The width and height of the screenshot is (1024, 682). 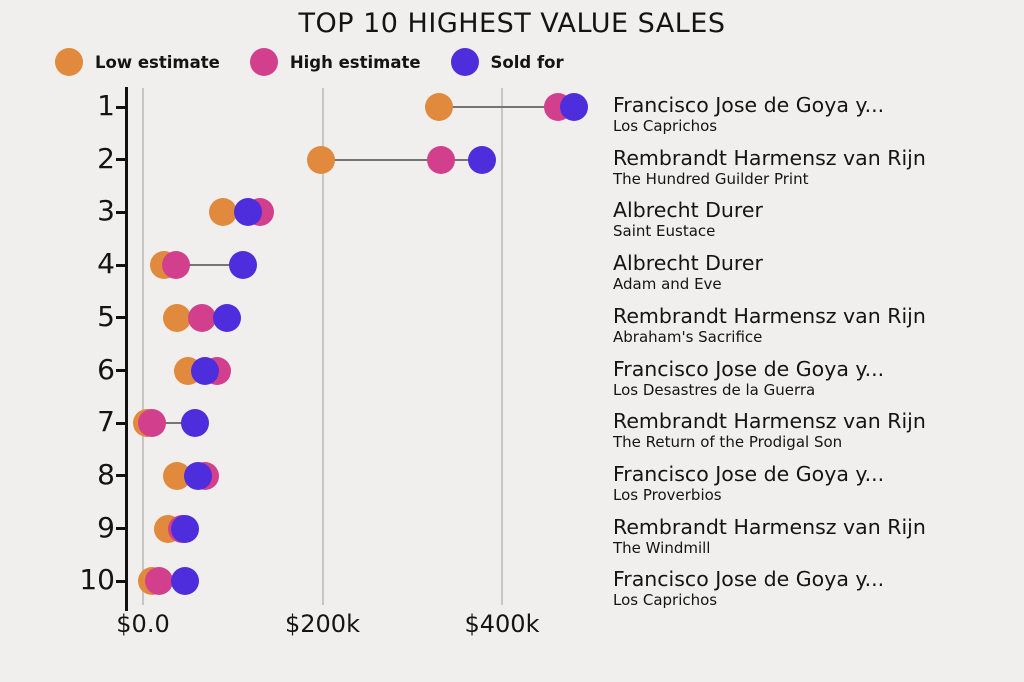 What do you see at coordinates (97, 580) in the screenshot?
I see `rank-label: 10` at bounding box center [97, 580].